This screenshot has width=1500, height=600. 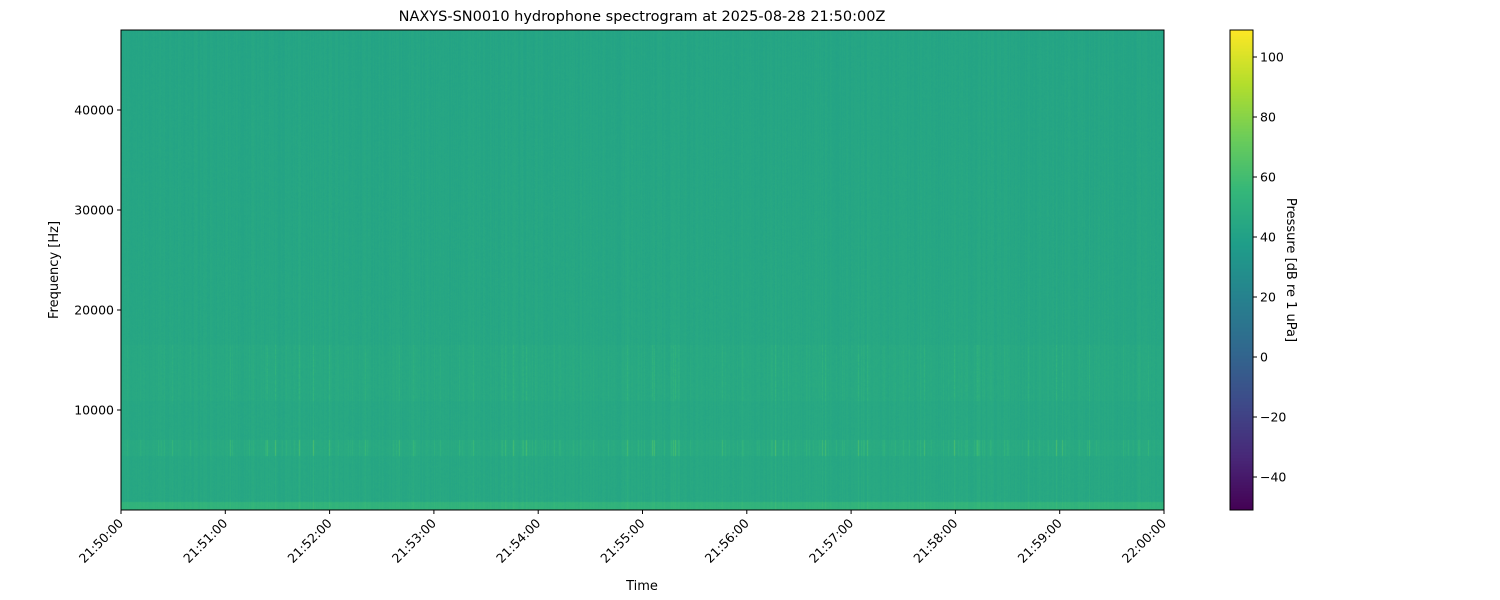 I want to click on colorbar-tick-label: 100, so click(x=1272, y=57).